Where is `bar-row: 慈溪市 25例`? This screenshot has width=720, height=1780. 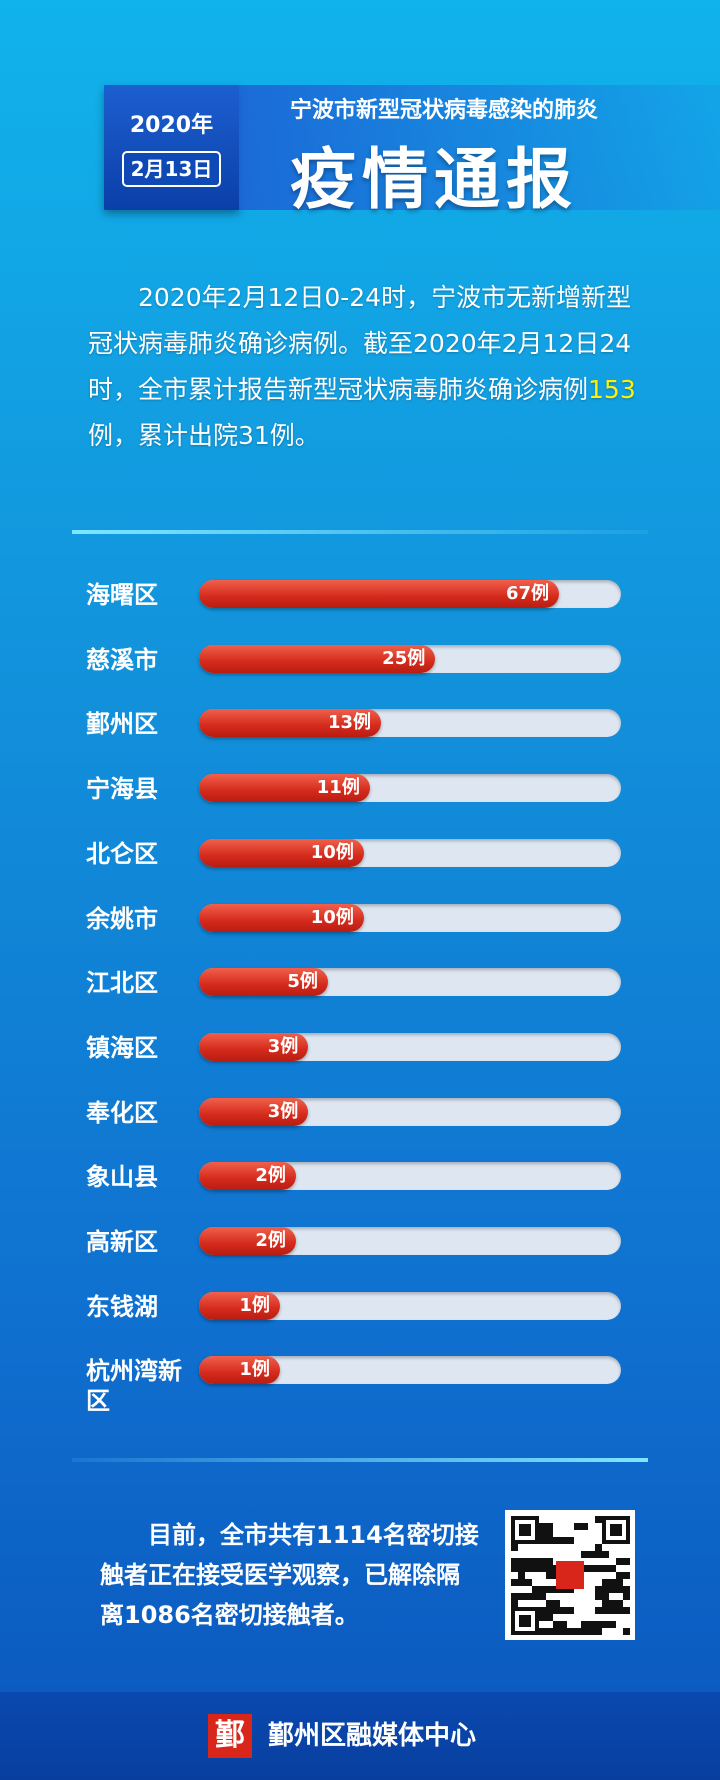 bar-row: 慈溪市 25例 is located at coordinates (360, 672).